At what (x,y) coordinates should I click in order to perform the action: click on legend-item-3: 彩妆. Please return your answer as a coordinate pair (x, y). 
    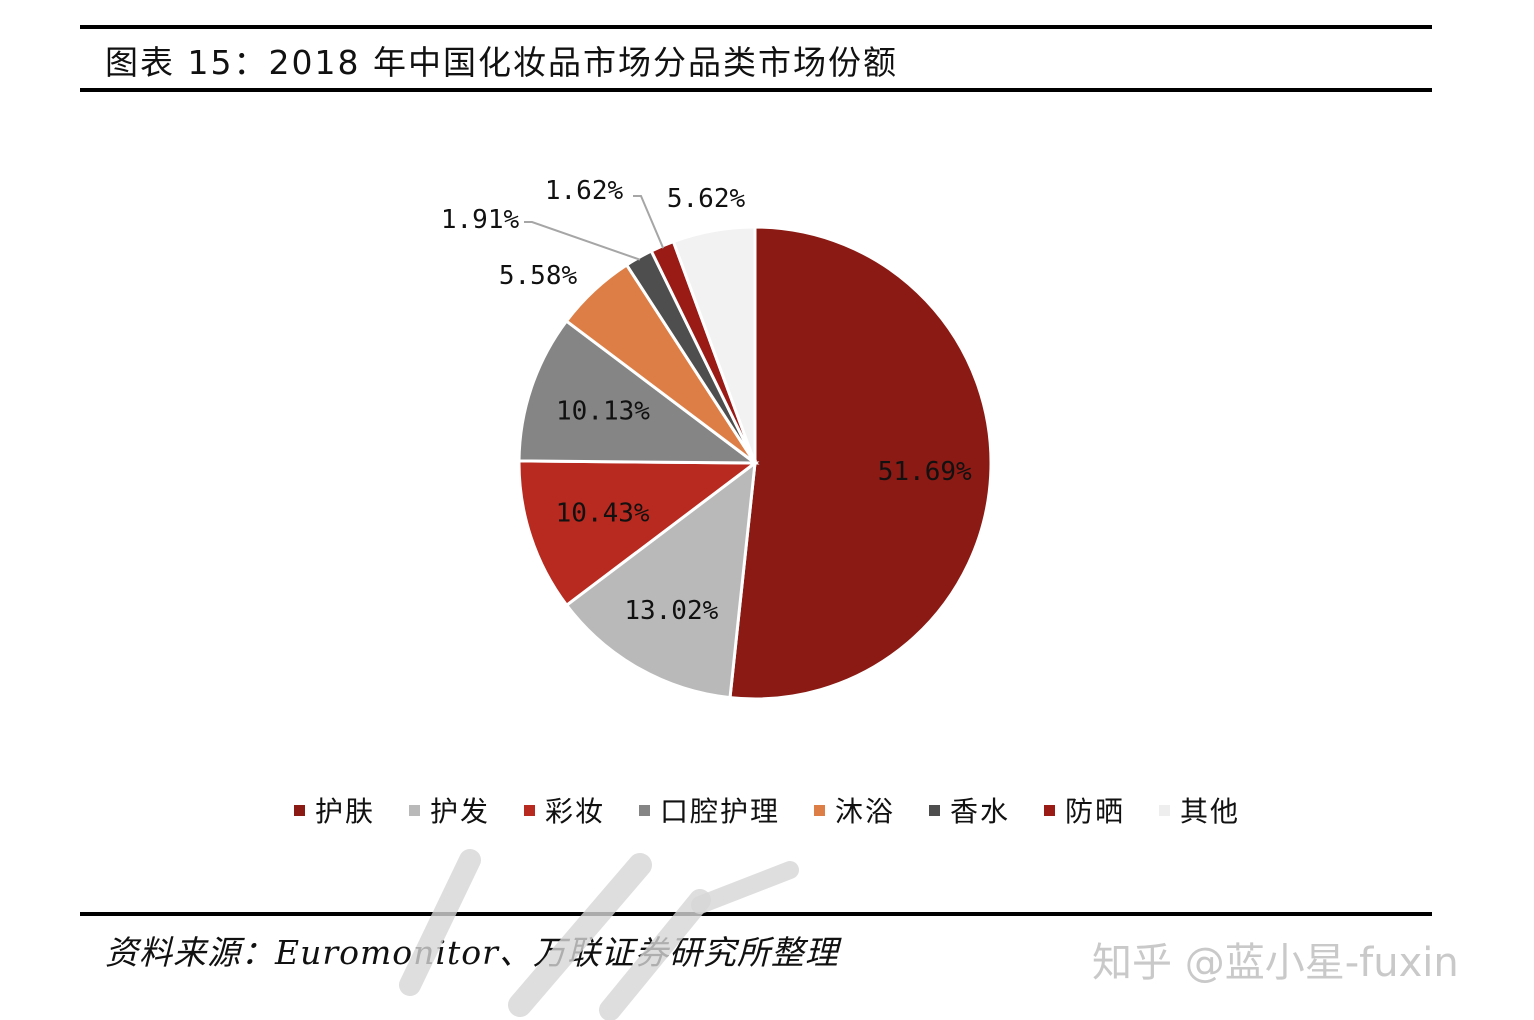
    Looking at the image, I should click on (564, 810).